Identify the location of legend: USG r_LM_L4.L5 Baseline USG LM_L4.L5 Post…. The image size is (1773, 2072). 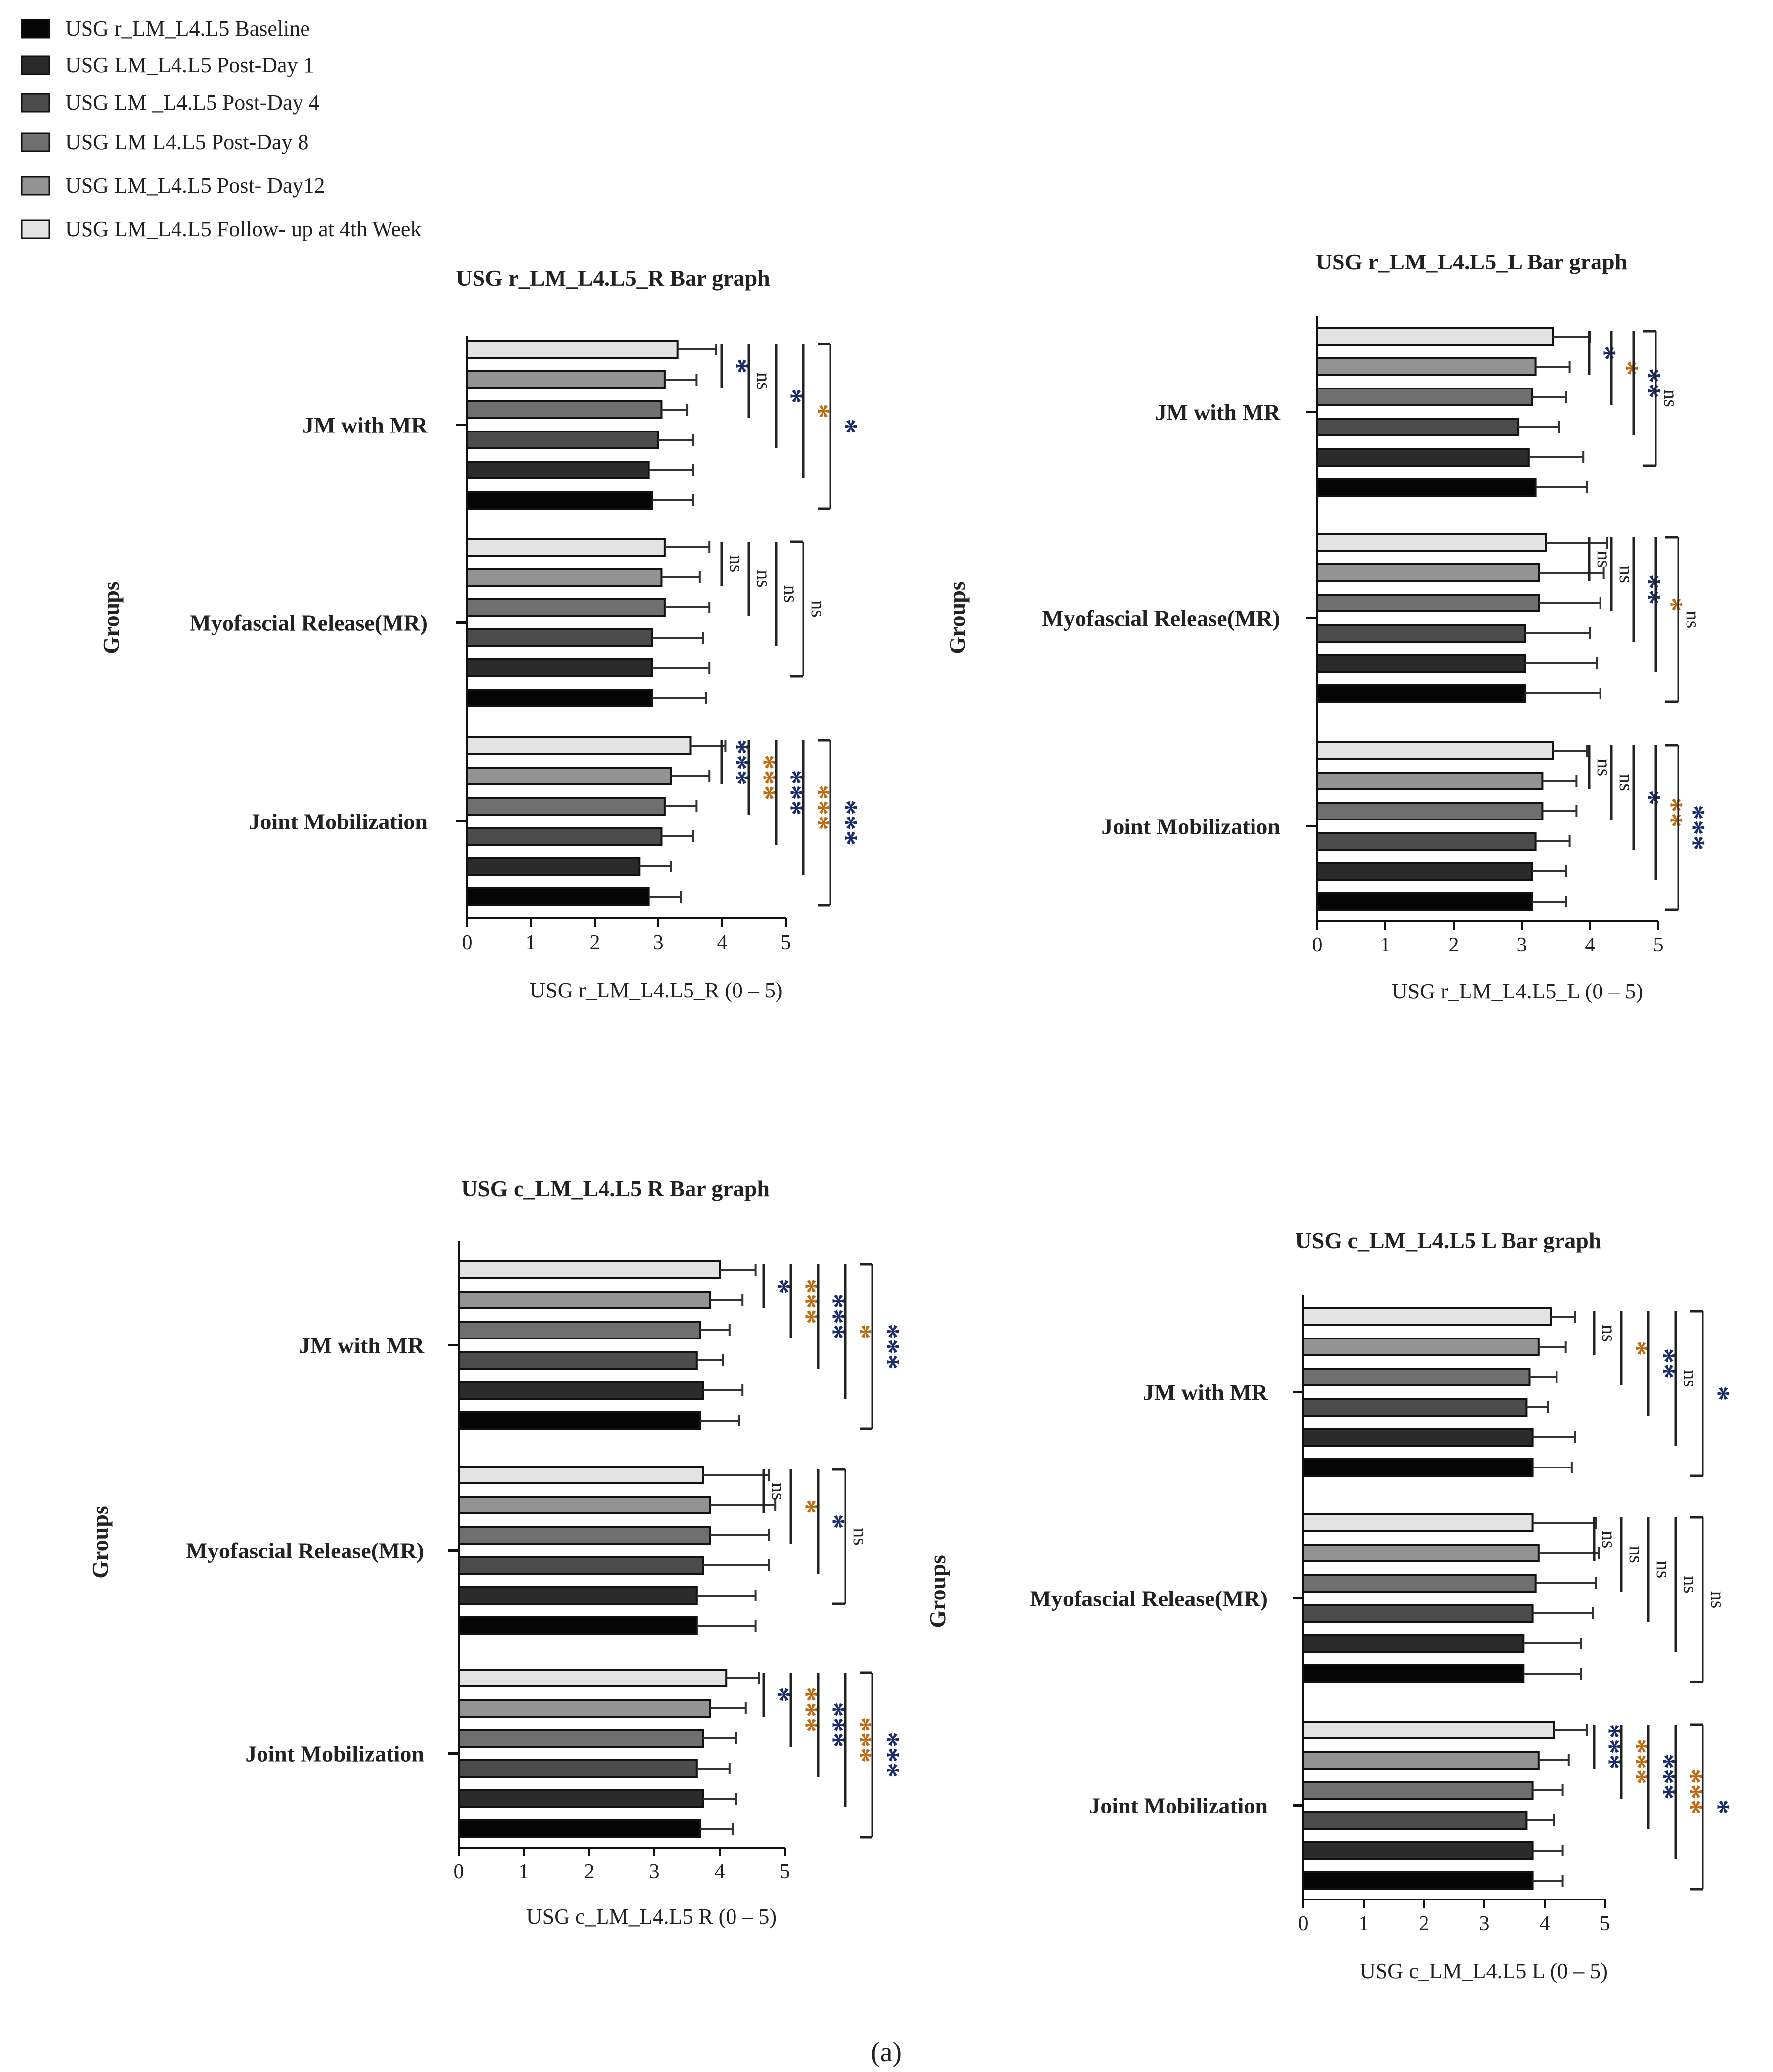
(221, 128).